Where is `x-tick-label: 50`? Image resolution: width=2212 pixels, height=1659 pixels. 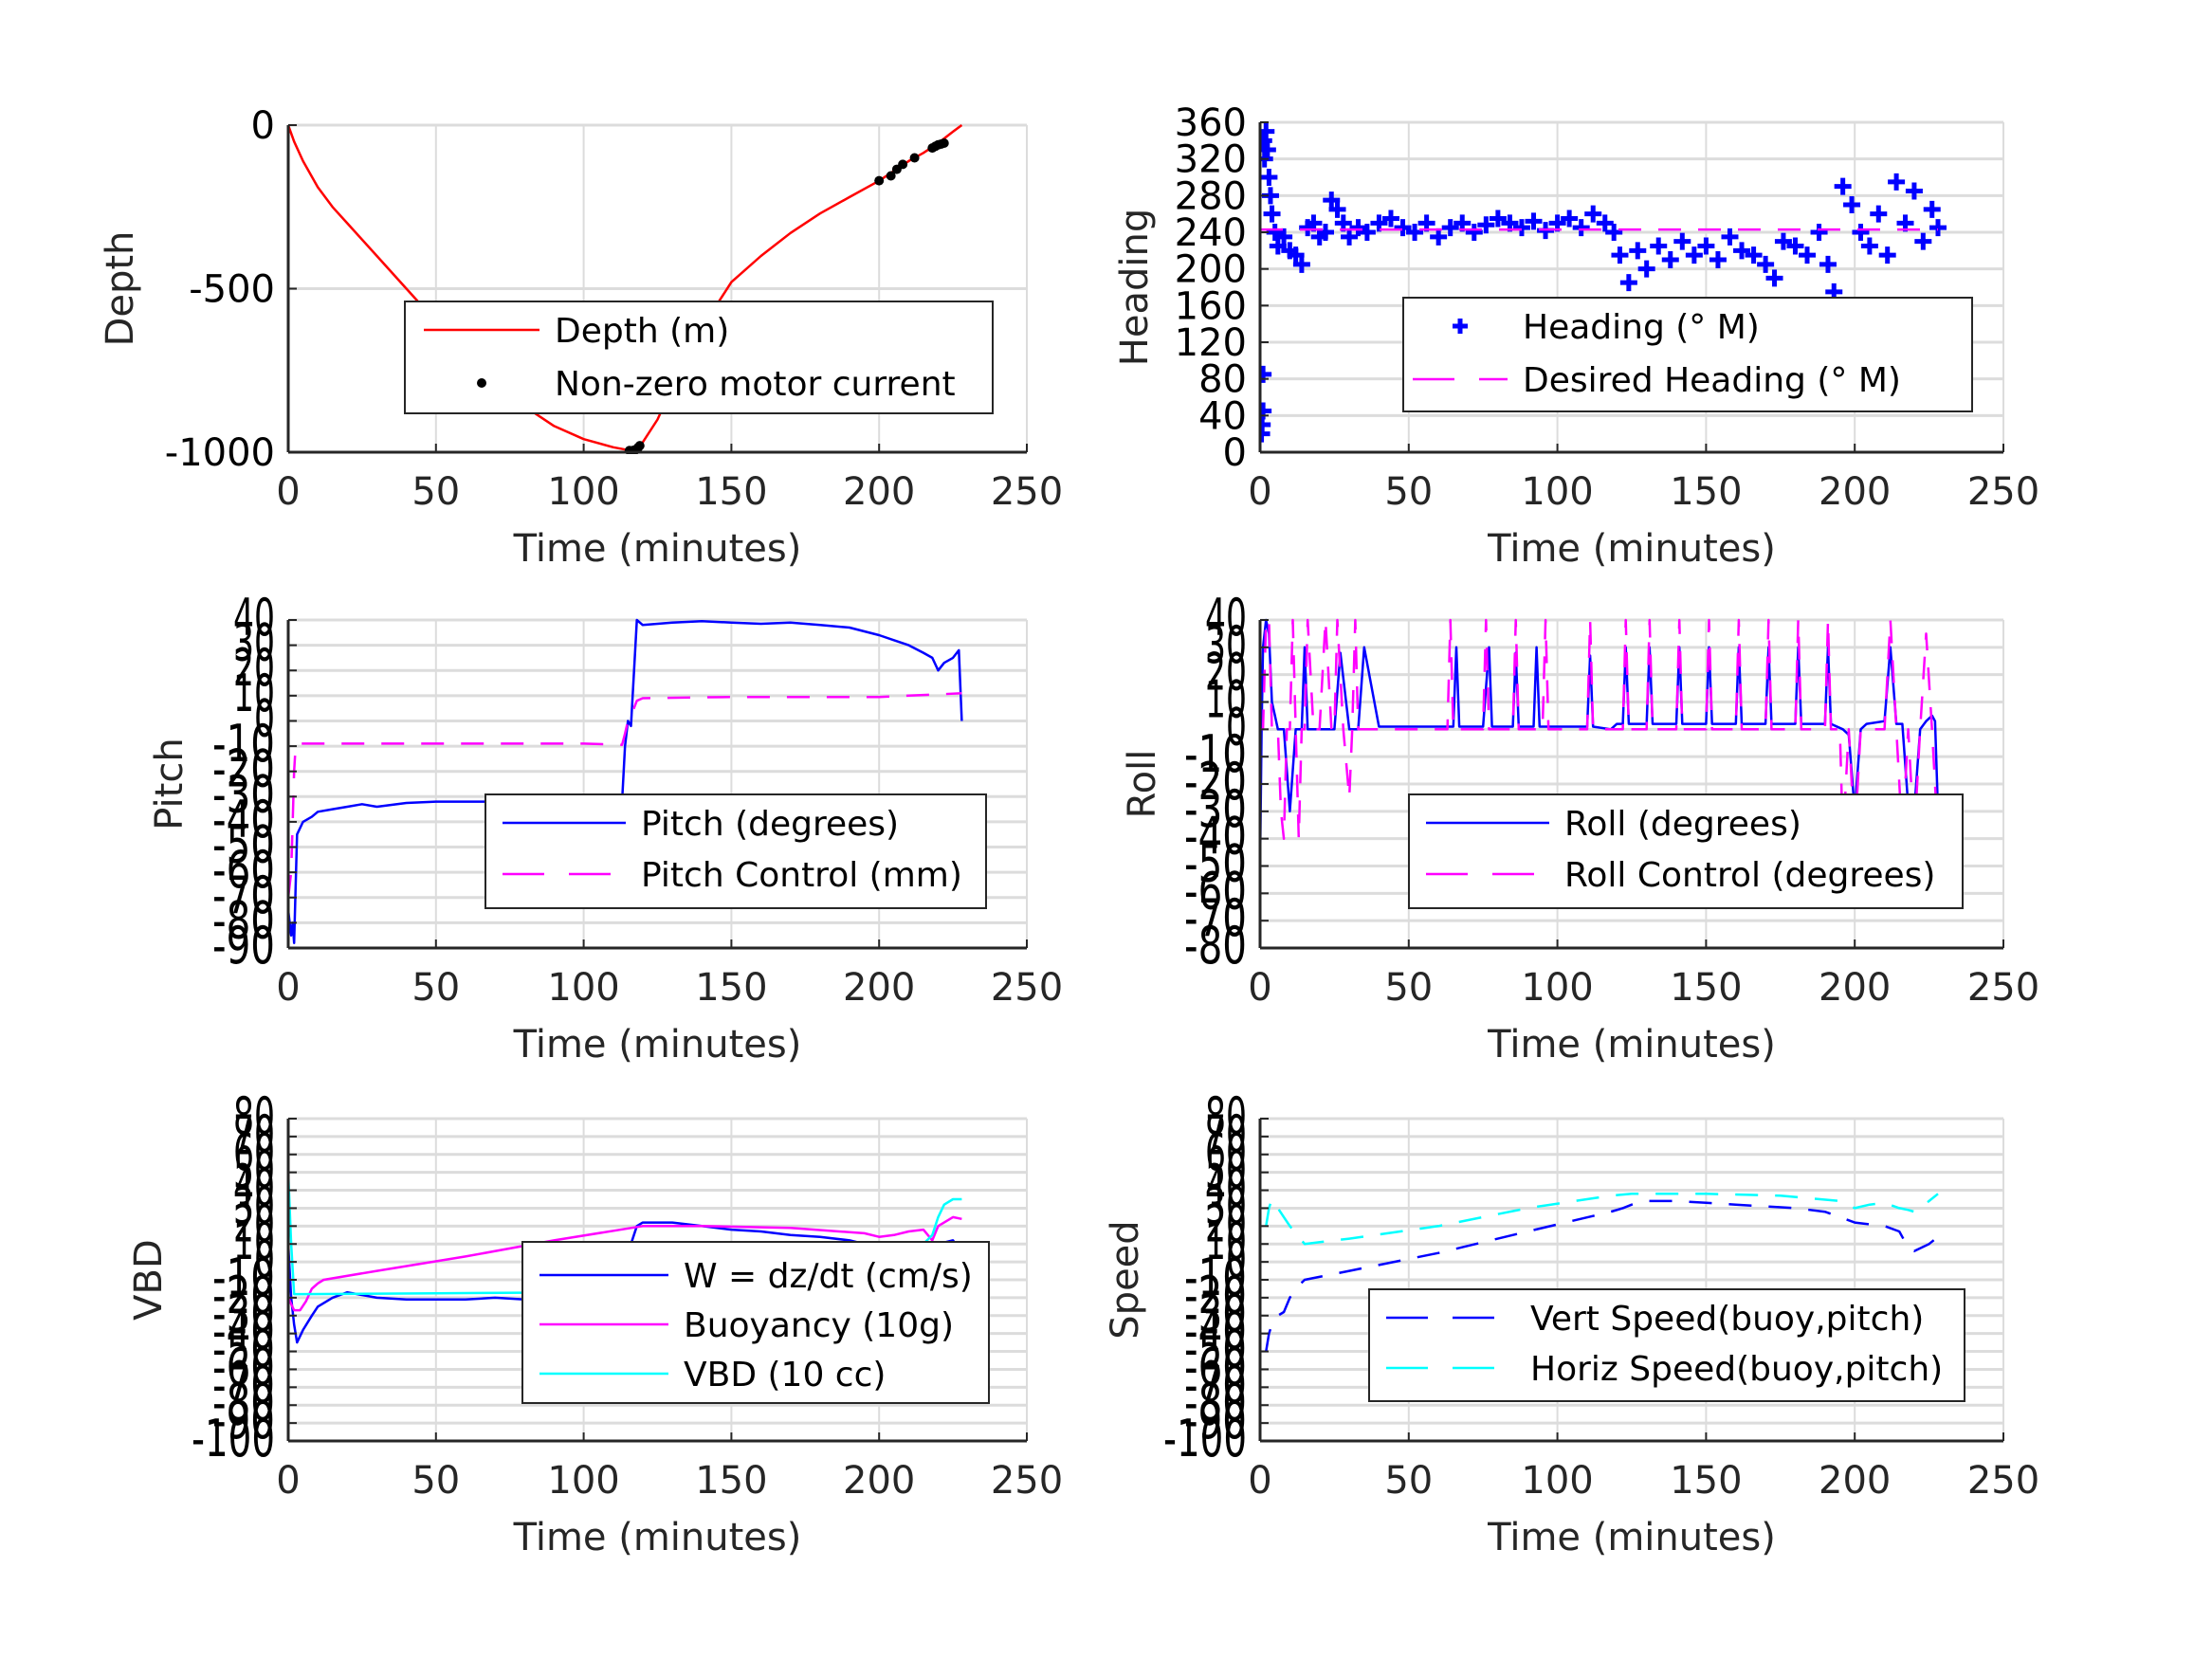
x-tick-label: 50 is located at coordinates (1408, 1481).